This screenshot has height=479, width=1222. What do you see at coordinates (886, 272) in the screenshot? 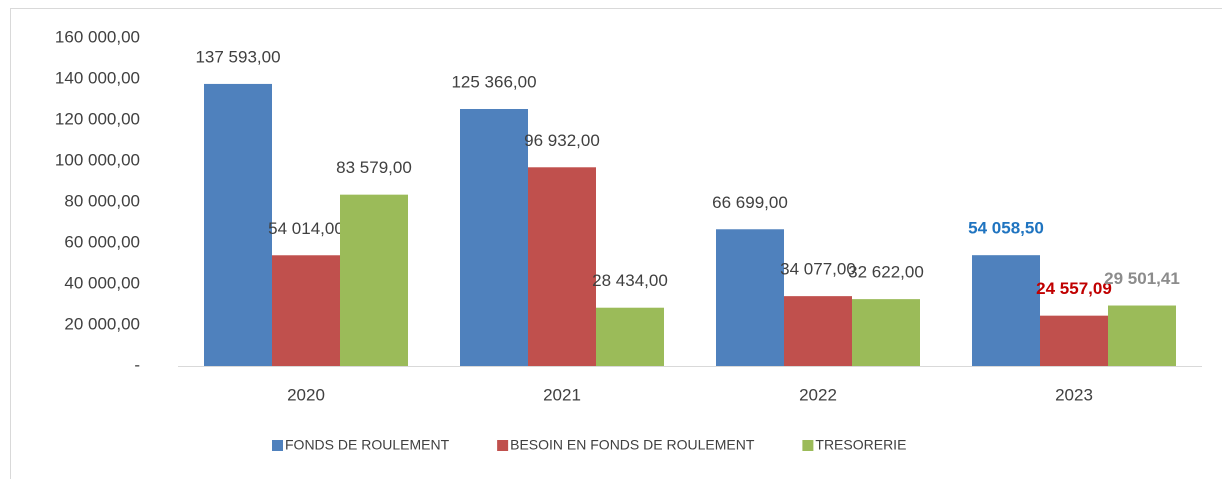
I see `value-label: 32 622,00` at bounding box center [886, 272].